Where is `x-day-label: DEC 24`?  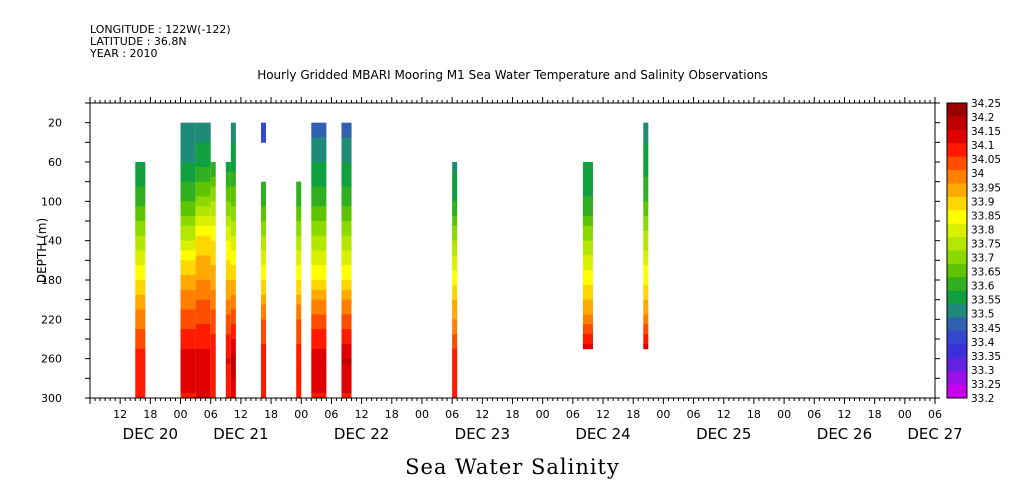 x-day-label: DEC 24 is located at coordinates (602, 434).